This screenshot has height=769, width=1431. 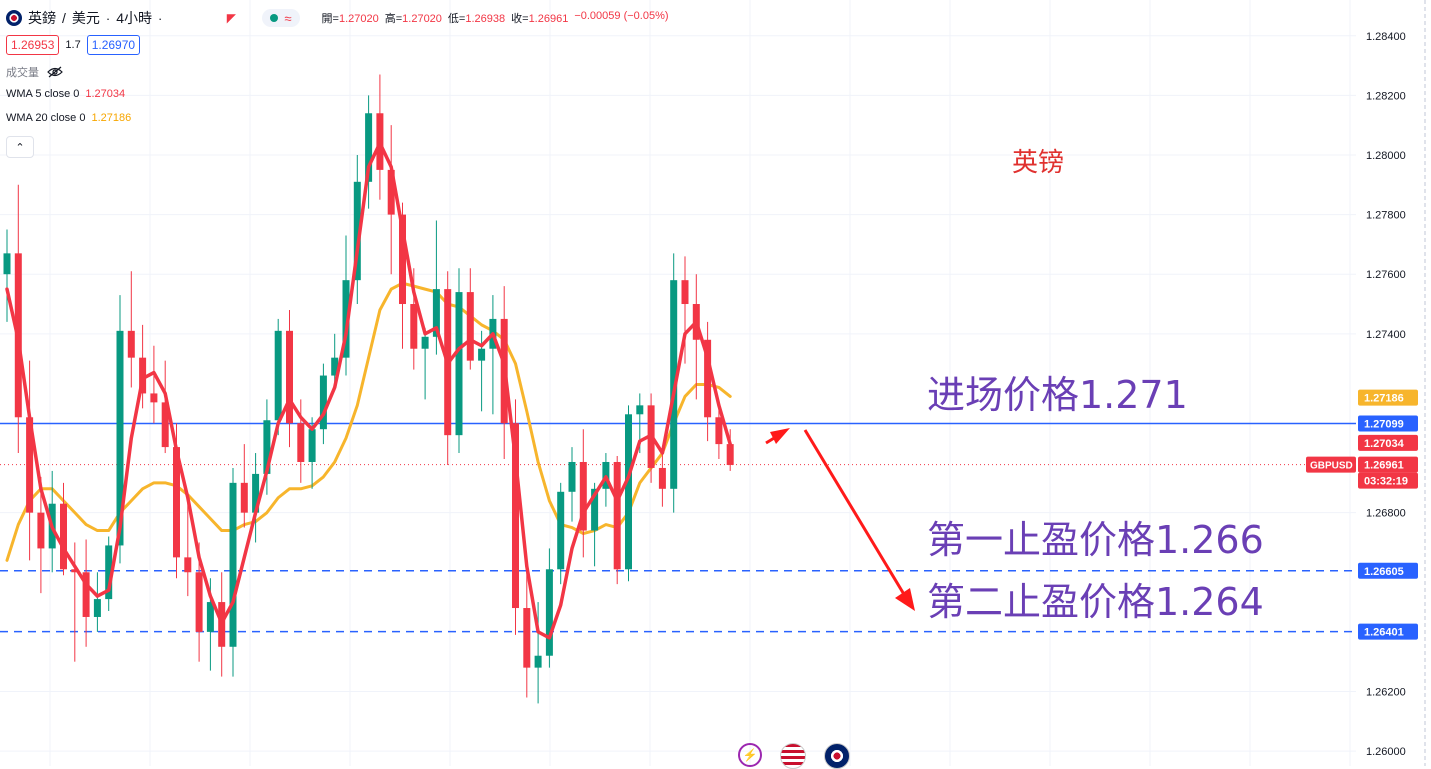 What do you see at coordinates (337, 120) in the screenshot?
I see `wma20-legend: WMA 20 close 0 1.27186` at bounding box center [337, 120].